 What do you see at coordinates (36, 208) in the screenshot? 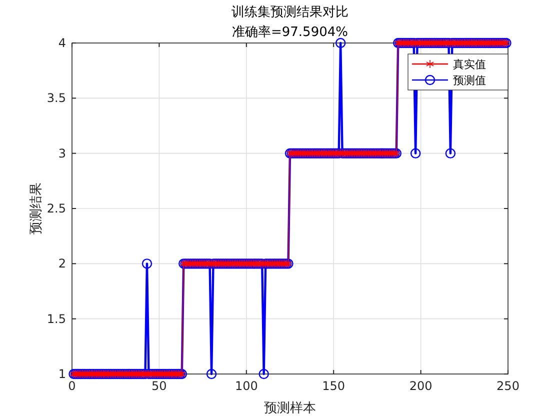
I see `y-axis-title: 预测结果` at bounding box center [36, 208].